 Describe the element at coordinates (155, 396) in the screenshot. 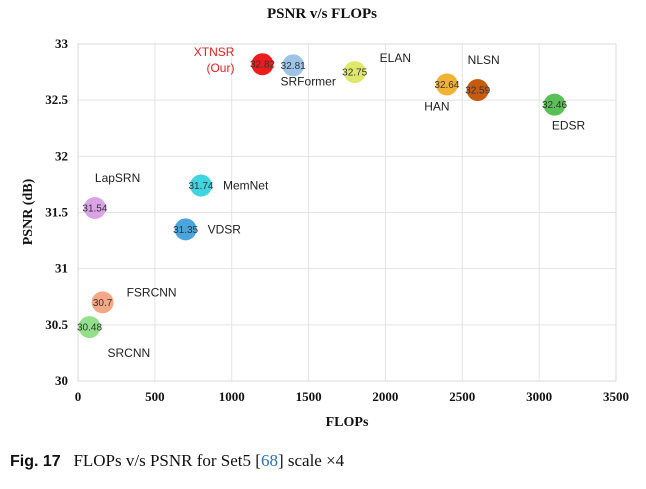

I see `x-tick-label: 500` at that location.